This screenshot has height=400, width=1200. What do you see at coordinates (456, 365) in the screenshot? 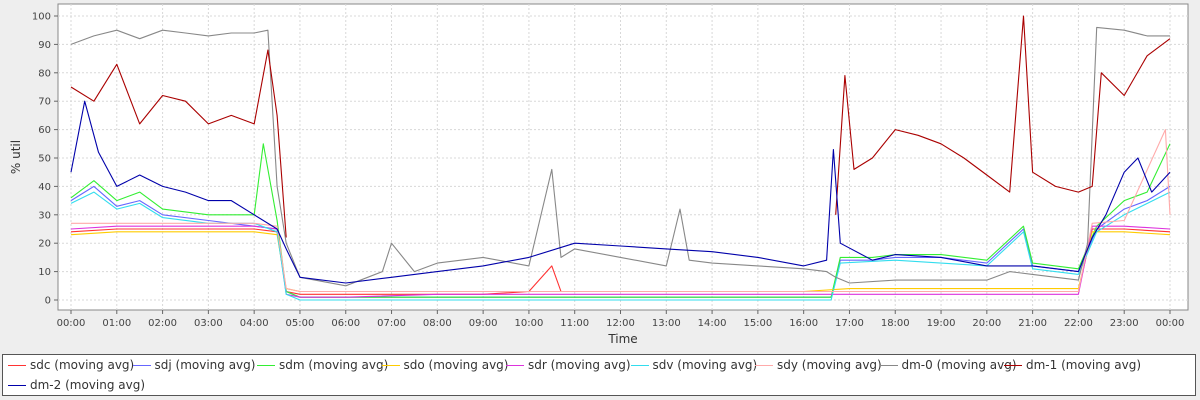
I see `legend-label: sdo (moving avg)` at bounding box center [456, 365].